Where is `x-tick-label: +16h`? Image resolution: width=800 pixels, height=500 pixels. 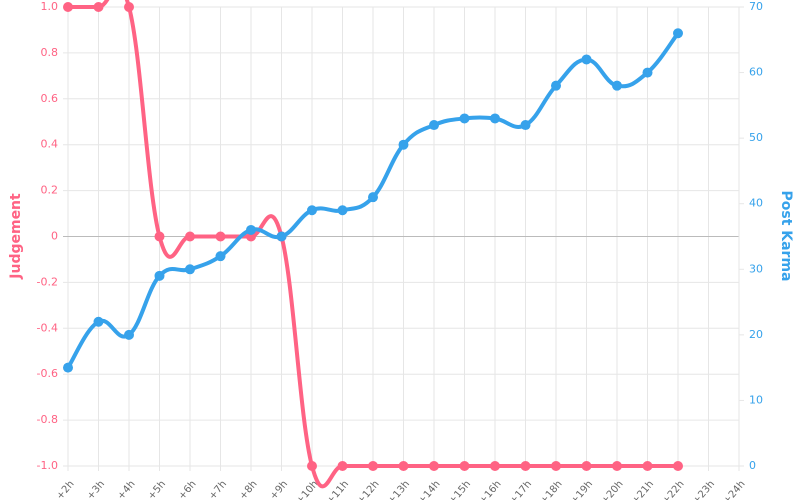
x-tick-label: +16h is located at coordinates (491, 489).